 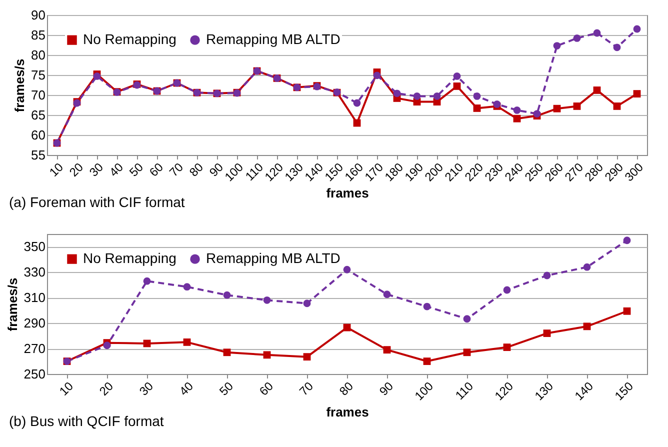 I want to click on y-tick-label: 310, so click(x=35, y=298).